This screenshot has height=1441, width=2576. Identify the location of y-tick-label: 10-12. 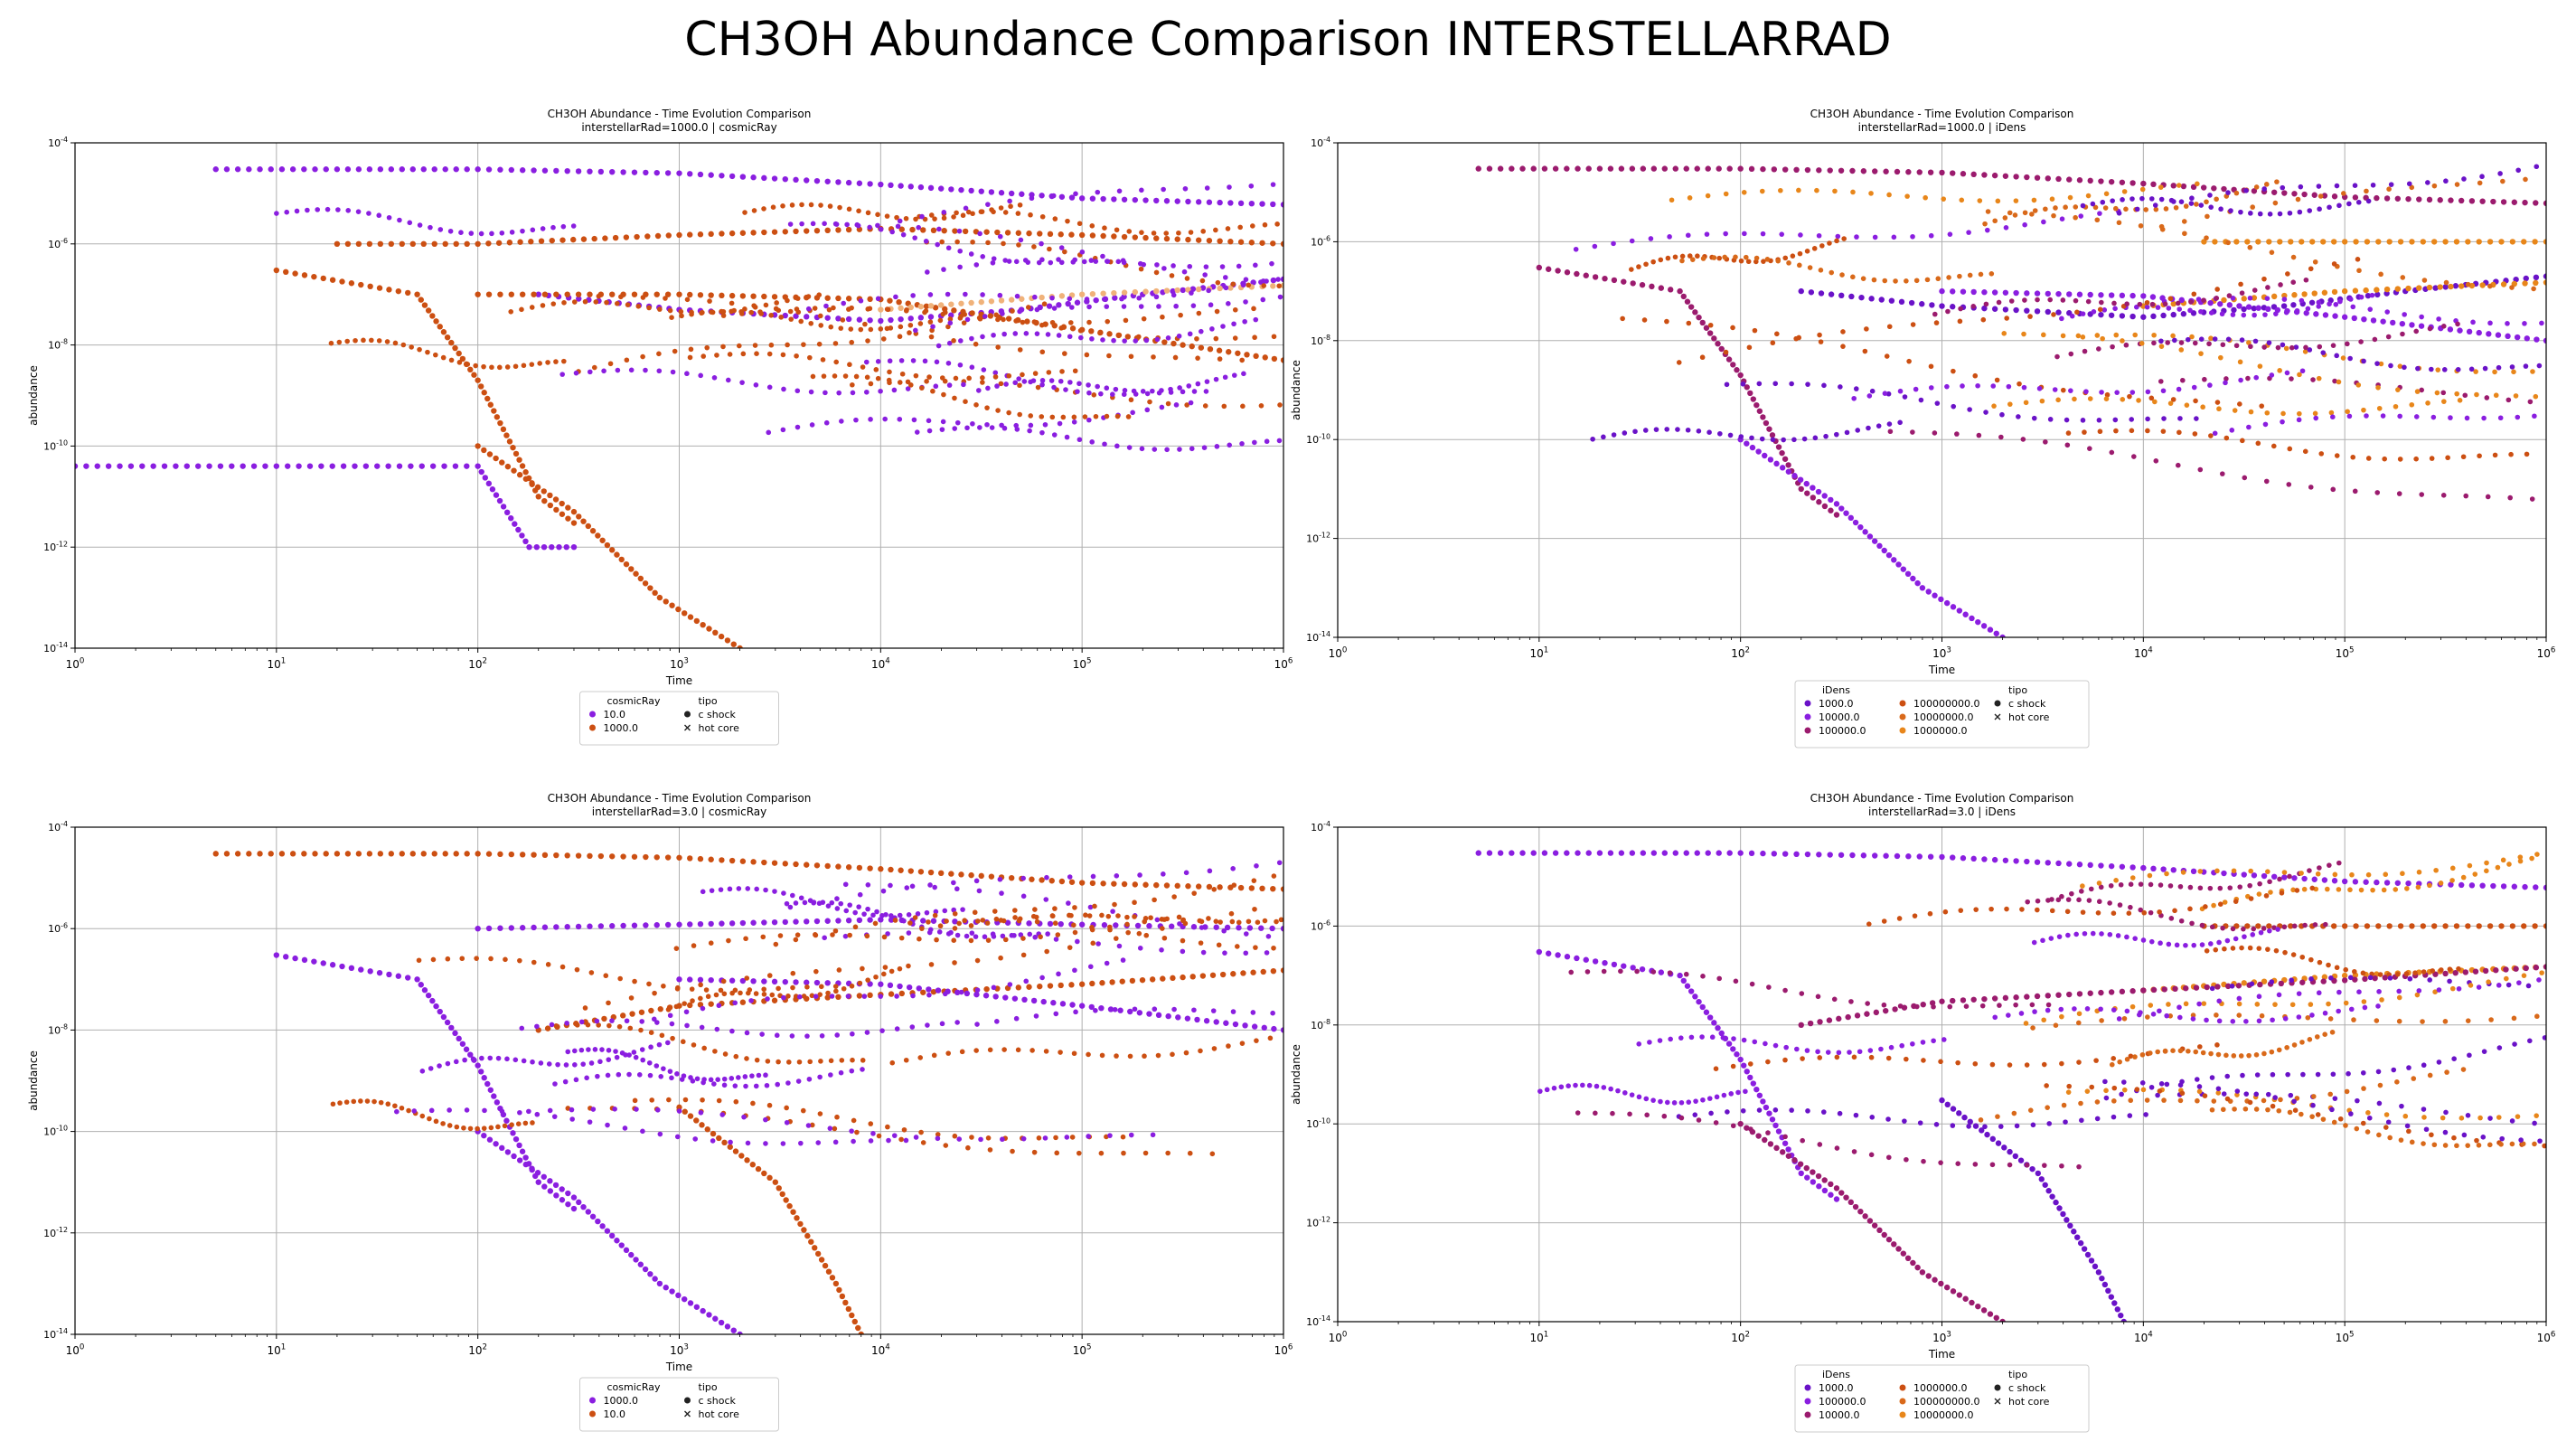
(56, 546).